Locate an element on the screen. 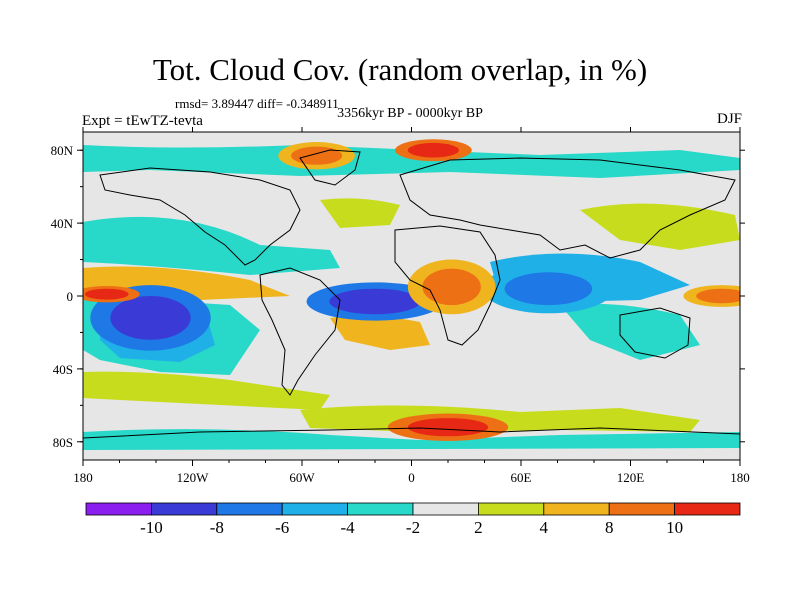 The image size is (800, 600). colorbar-label: 10 is located at coordinates (674, 527).